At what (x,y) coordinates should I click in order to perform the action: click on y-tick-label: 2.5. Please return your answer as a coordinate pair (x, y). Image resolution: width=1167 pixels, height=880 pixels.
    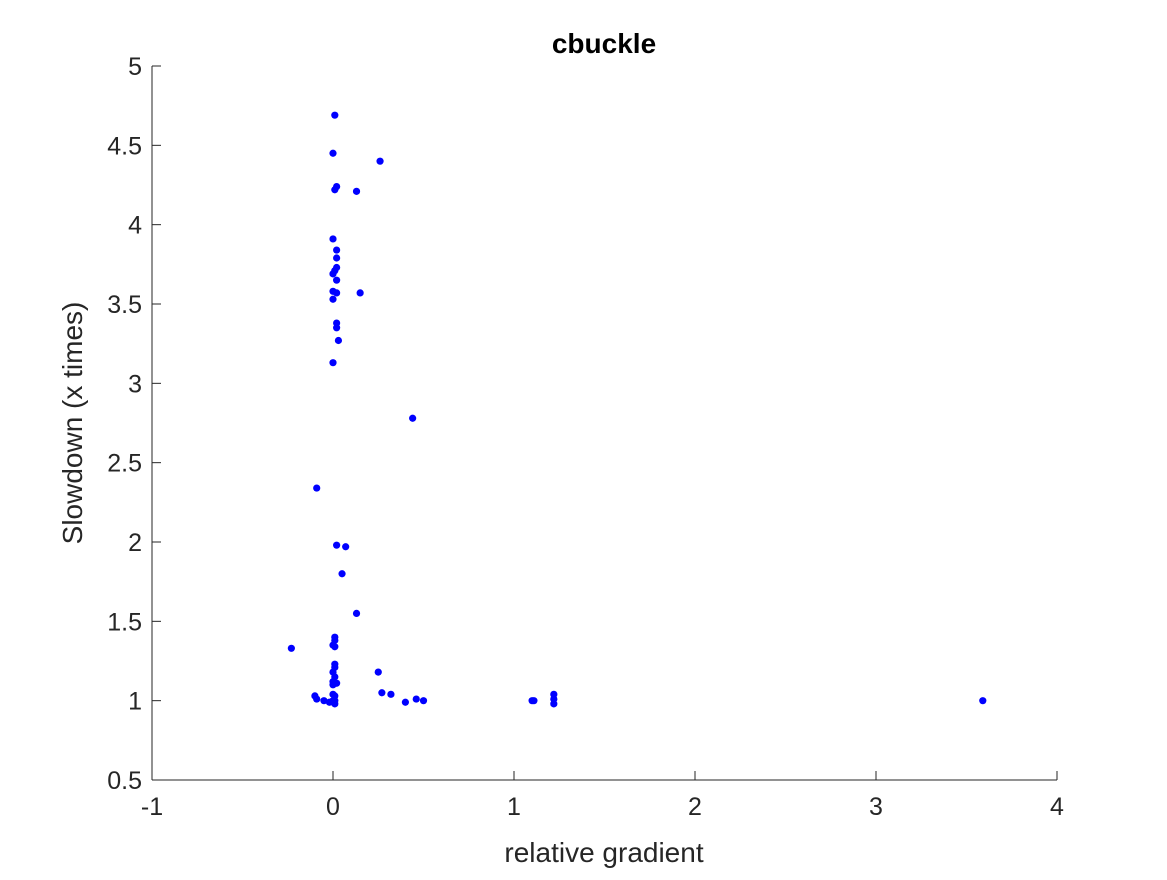
    Looking at the image, I should click on (124, 464).